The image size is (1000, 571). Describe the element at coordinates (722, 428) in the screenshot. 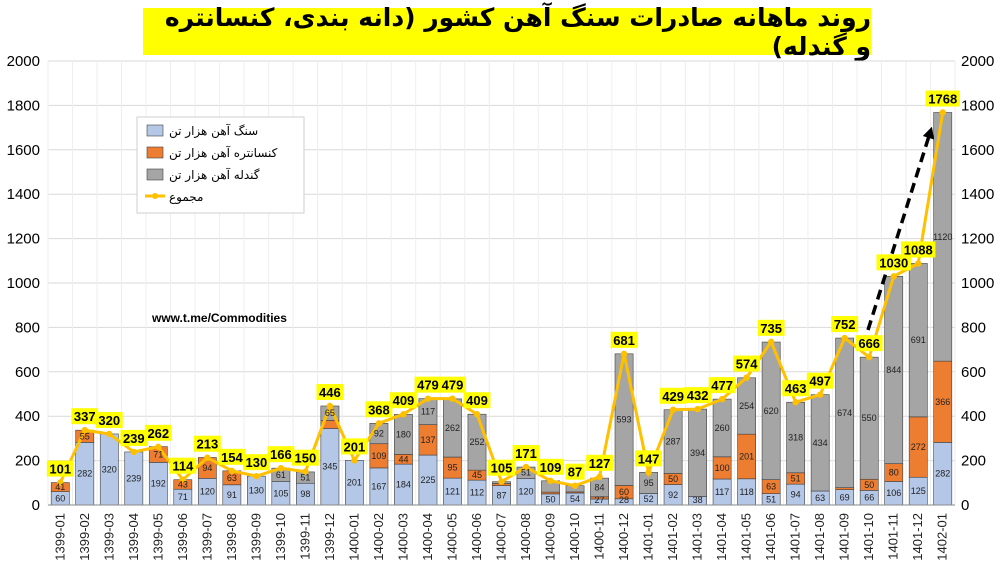

I see `segment-label-pellet: 260` at that location.